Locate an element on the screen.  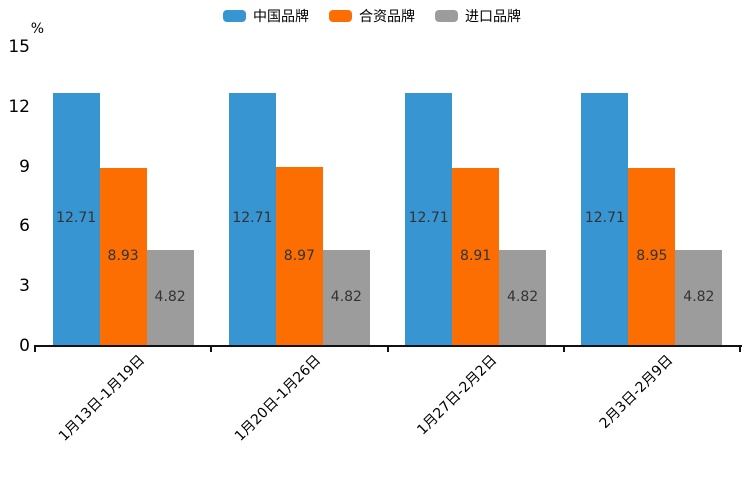
x-category-label: 1月20日-1月26日 is located at coordinates (277, 398).